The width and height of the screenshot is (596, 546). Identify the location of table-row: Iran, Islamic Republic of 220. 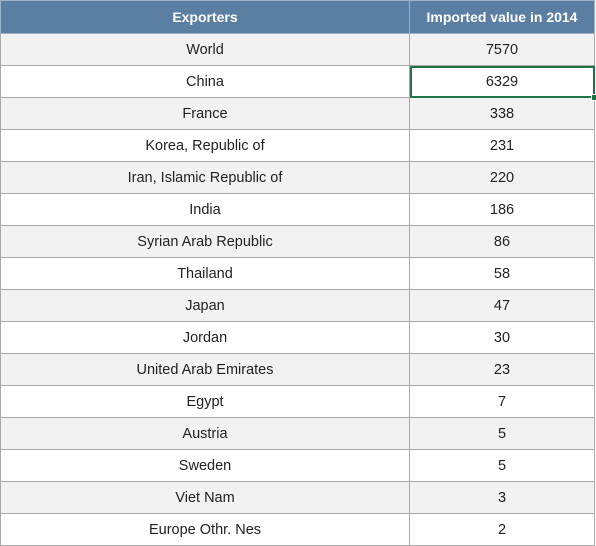
(297, 177).